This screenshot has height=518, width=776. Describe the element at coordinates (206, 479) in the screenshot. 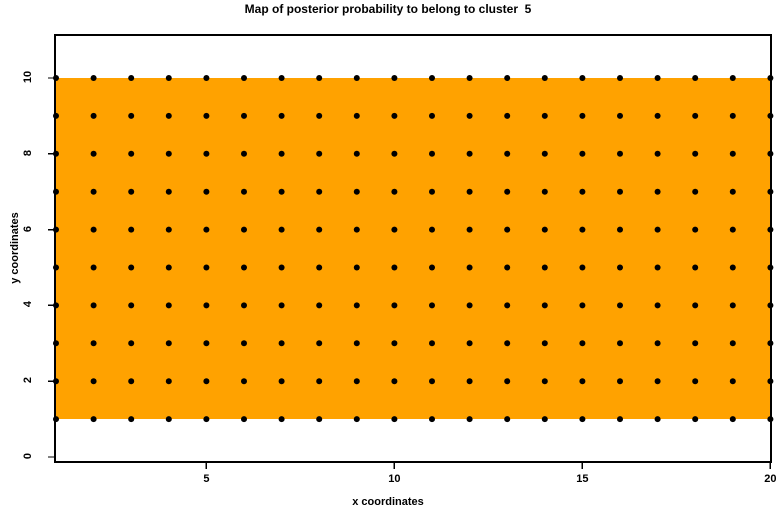

I see `x-tick-label: 5` at that location.